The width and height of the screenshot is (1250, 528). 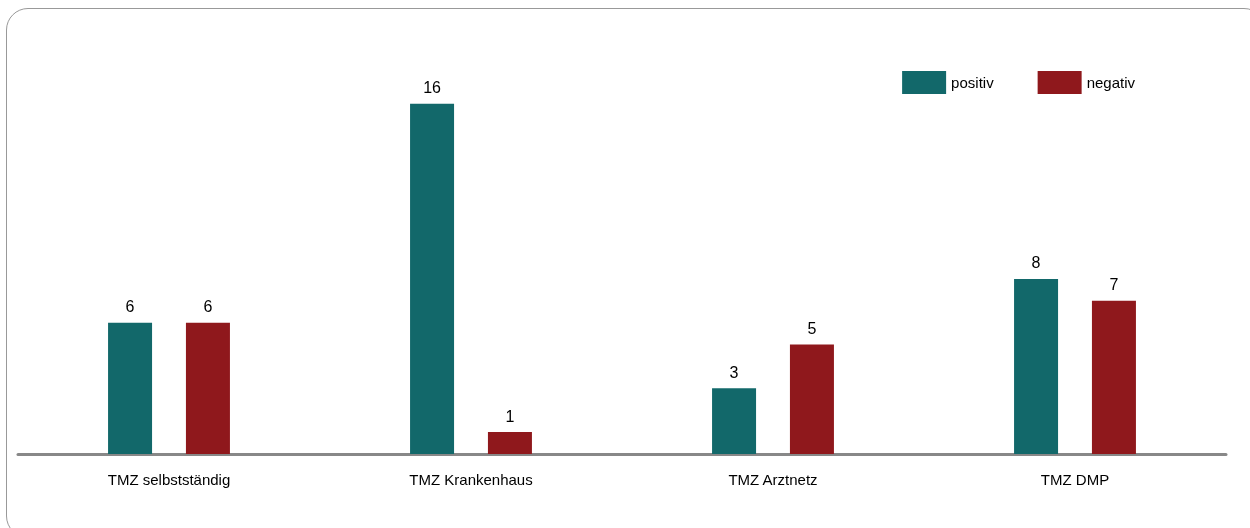 I want to click on data-label: 8, so click(x=1036, y=263).